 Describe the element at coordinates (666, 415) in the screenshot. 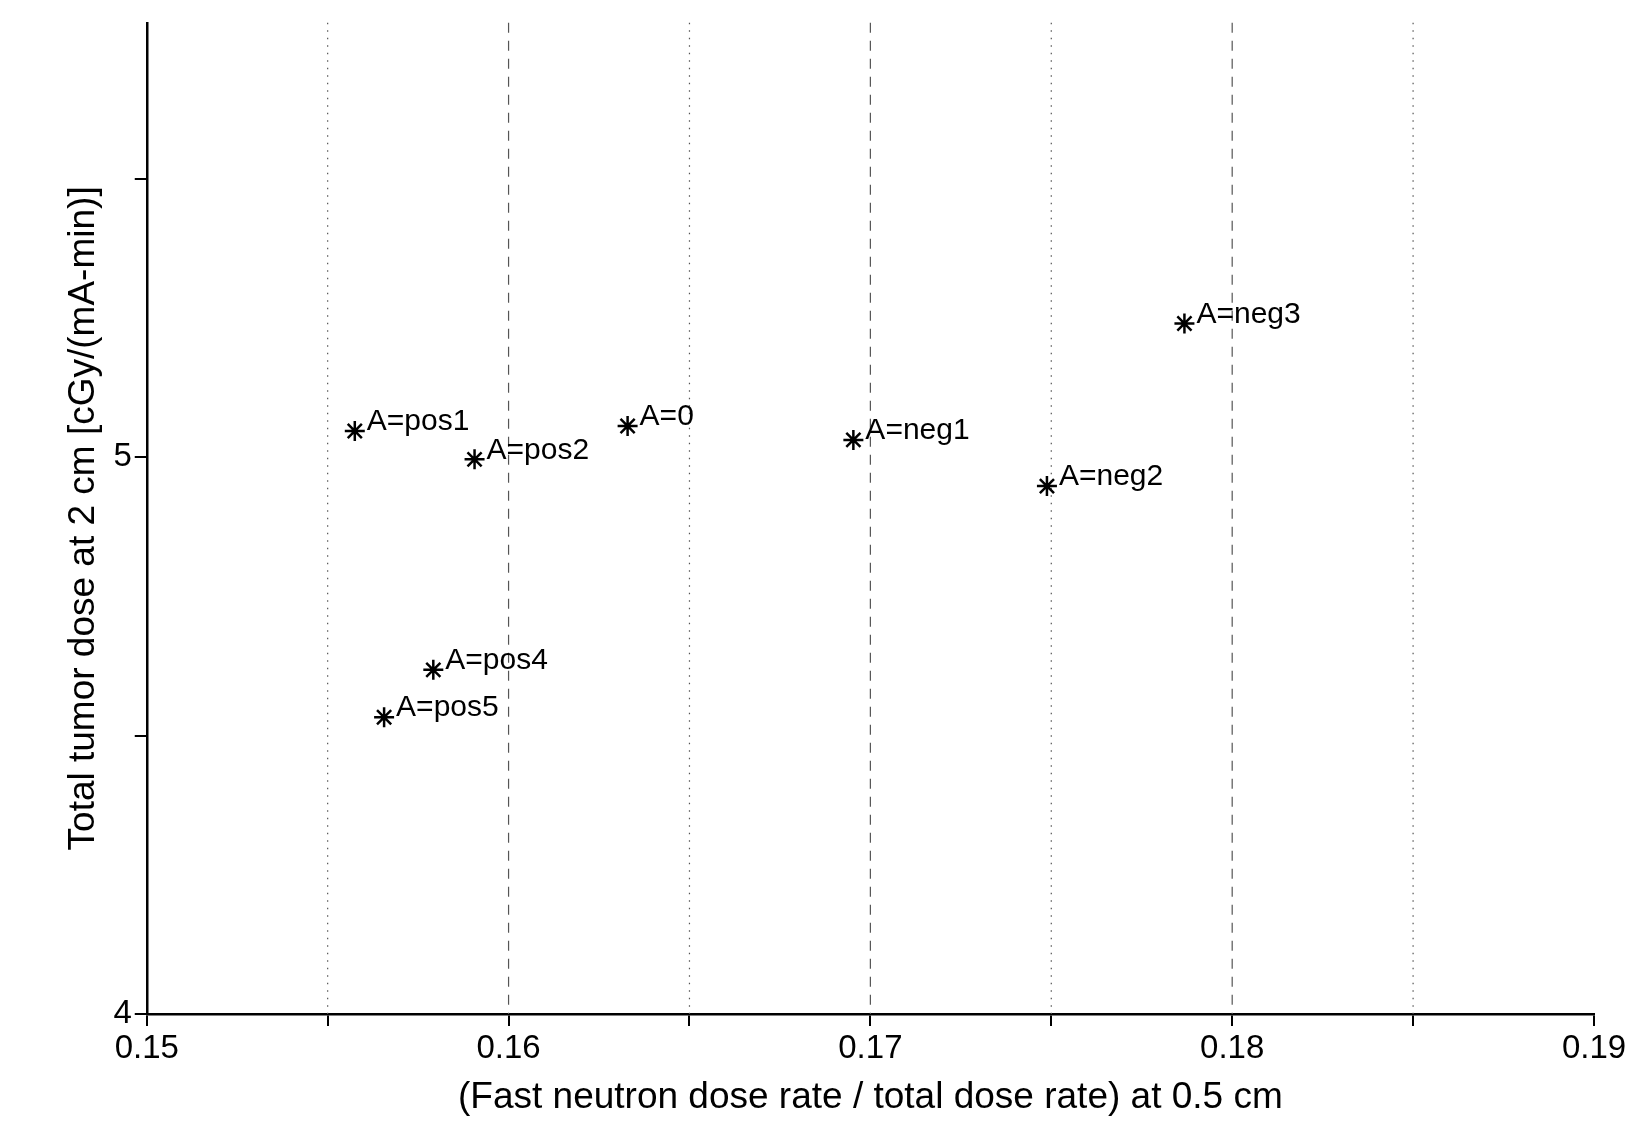

I see `annotation: A=0` at that location.